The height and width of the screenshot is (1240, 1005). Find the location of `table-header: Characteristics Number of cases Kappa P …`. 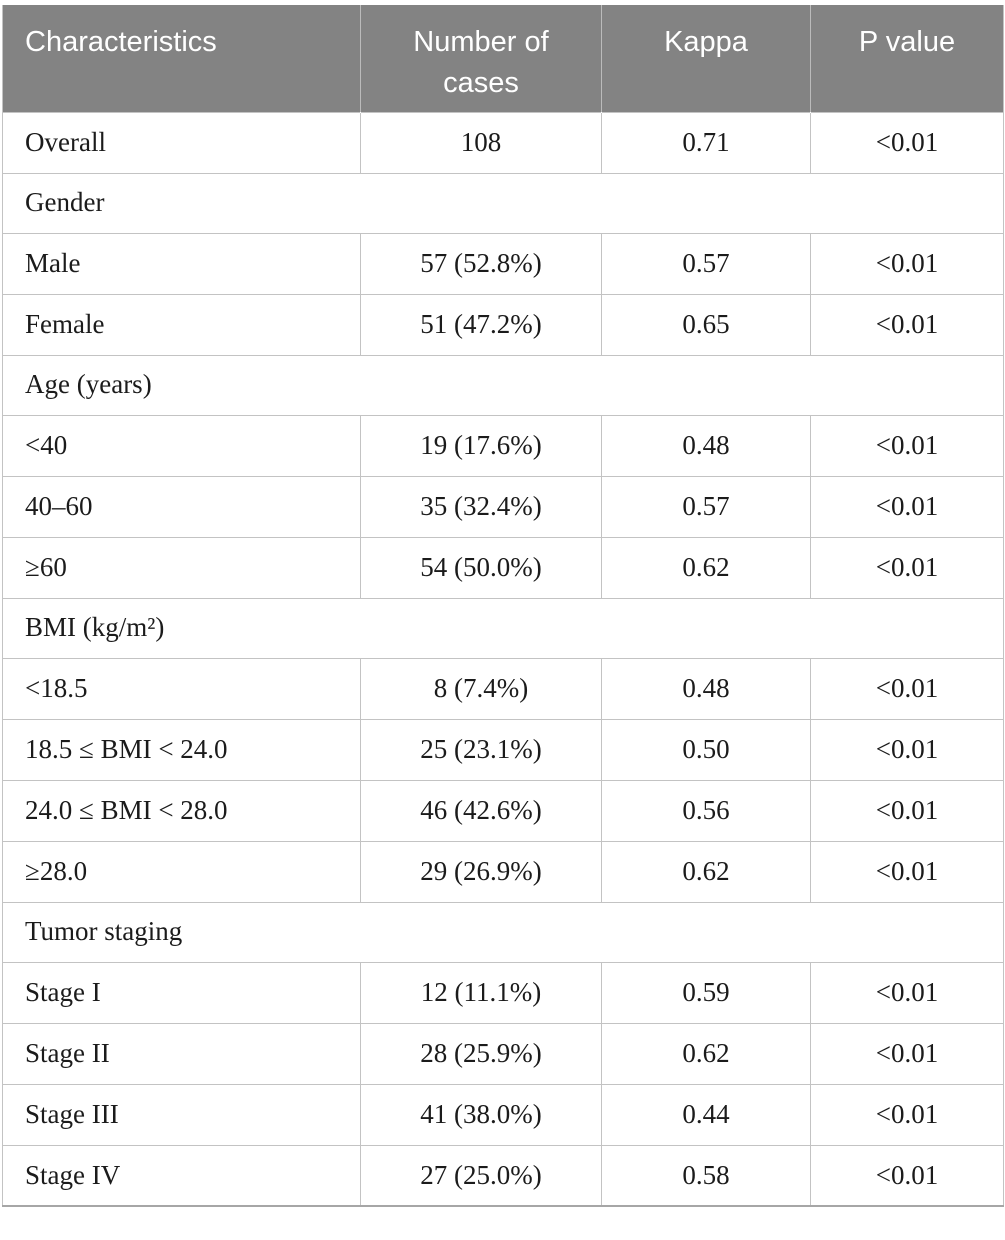

table-header: Characteristics Number of cases Kappa P … is located at coordinates (503, 58).